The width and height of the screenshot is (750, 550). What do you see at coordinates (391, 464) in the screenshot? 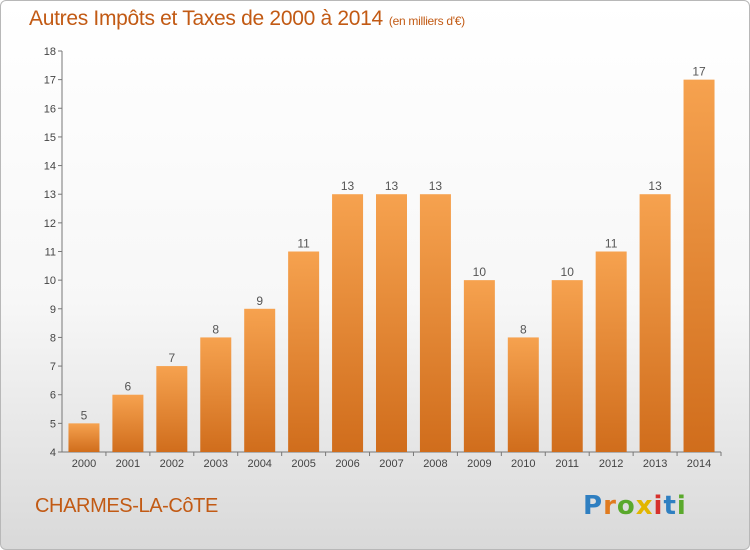
I see `x-tick-label: 2007` at bounding box center [391, 464].